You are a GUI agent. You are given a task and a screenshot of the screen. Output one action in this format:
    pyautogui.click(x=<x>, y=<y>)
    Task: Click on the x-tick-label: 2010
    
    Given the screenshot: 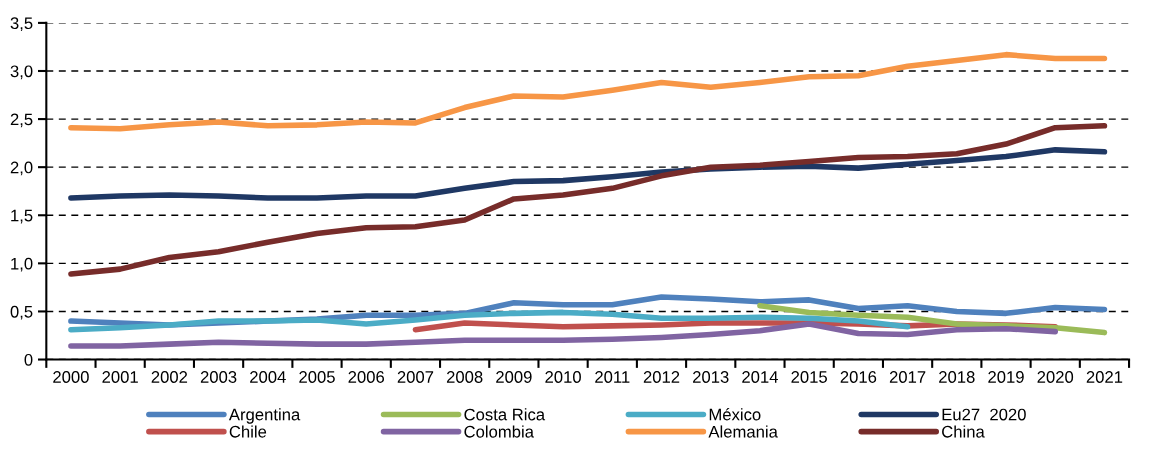 What is the action you would take?
    pyautogui.click(x=563, y=377)
    